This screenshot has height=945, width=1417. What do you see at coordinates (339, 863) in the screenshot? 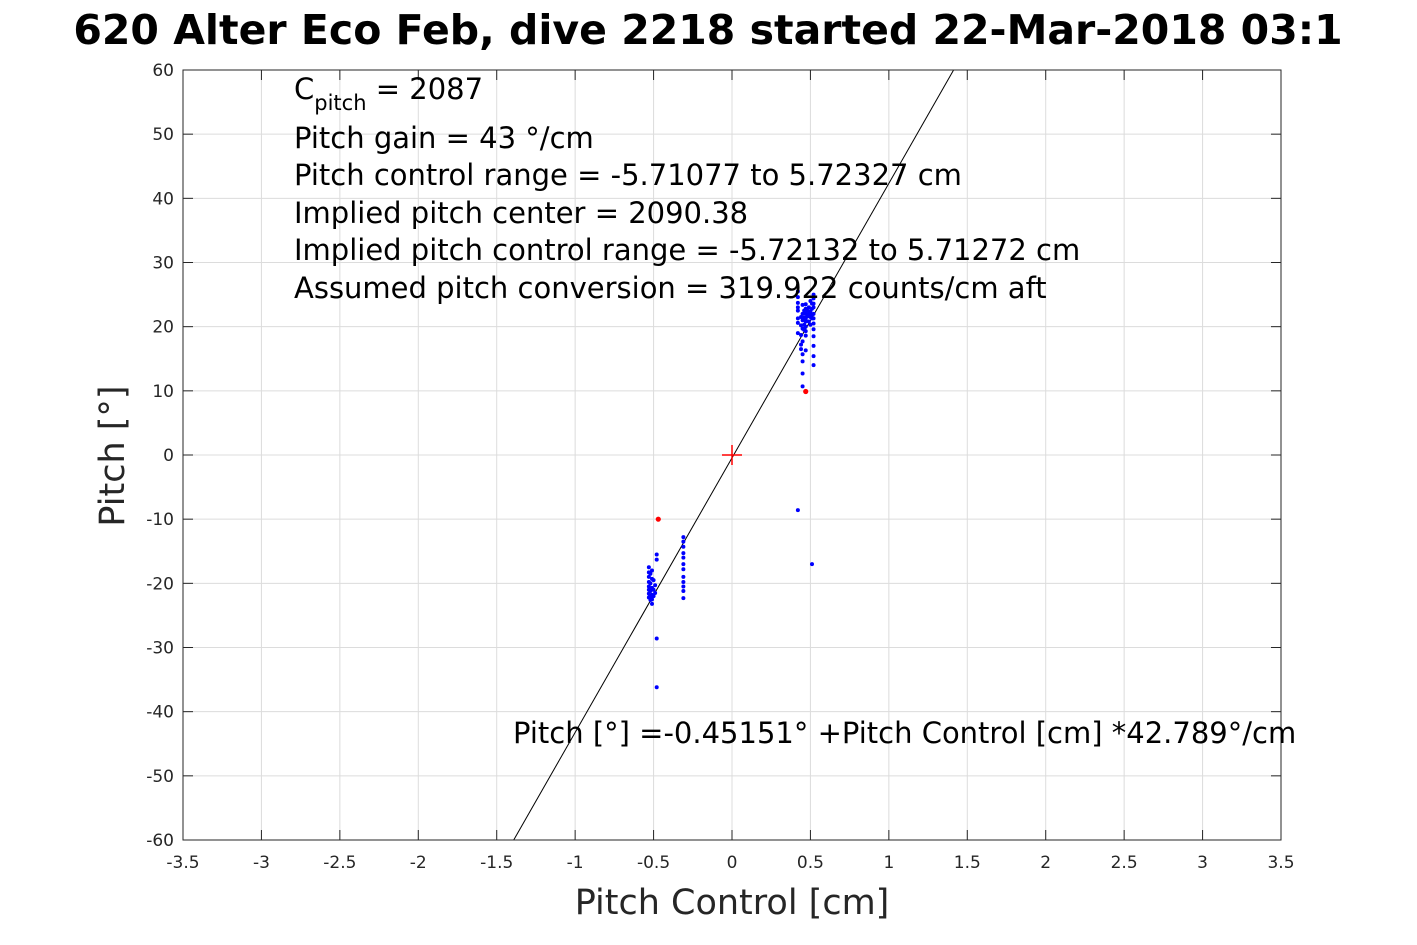
I see `x-tick-label: -2.5` at bounding box center [339, 863].